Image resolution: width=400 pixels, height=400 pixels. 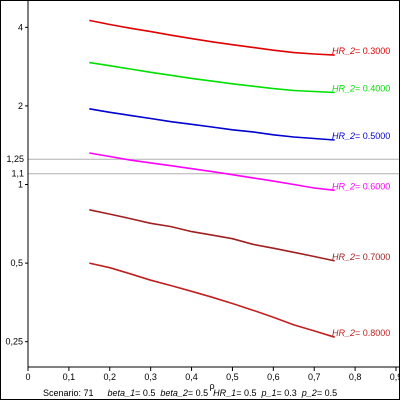 I want to click on x-tick-label: 0,9, so click(x=395, y=377).